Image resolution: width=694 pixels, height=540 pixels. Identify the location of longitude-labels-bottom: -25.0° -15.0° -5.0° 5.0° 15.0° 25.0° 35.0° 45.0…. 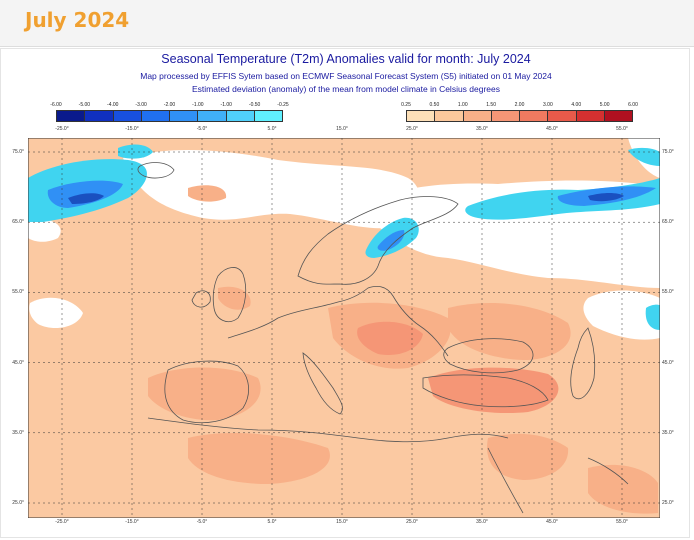
(344, 523).